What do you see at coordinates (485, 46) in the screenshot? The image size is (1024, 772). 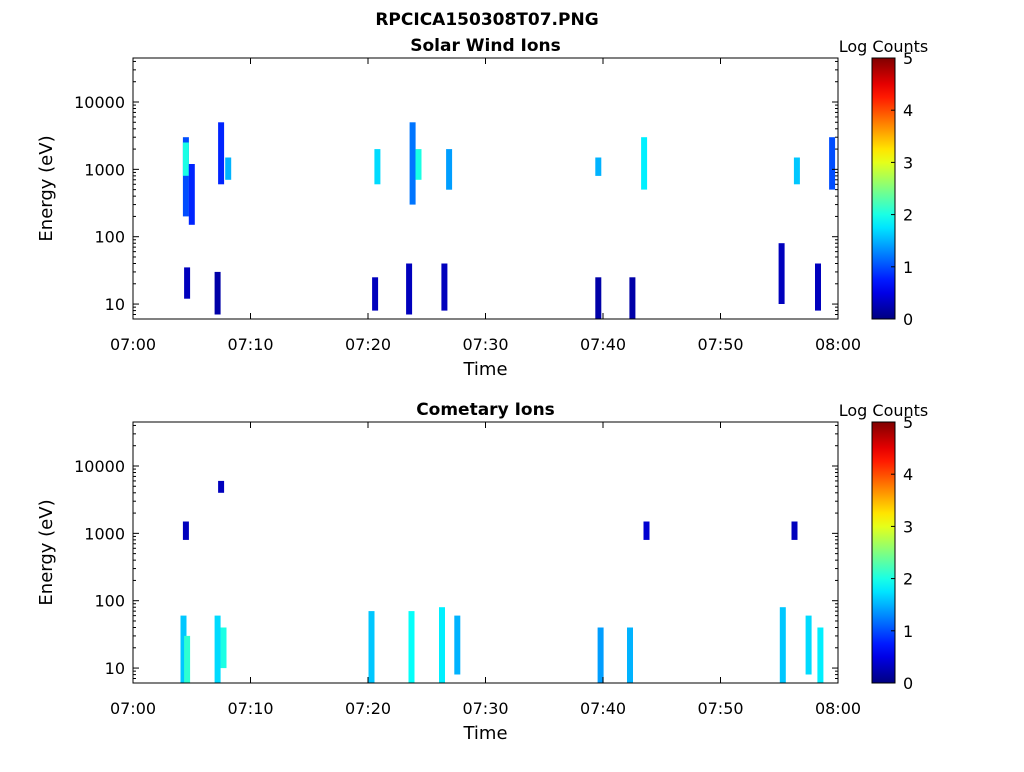 I see `panel-title: Solar Wind Ions` at bounding box center [485, 46].